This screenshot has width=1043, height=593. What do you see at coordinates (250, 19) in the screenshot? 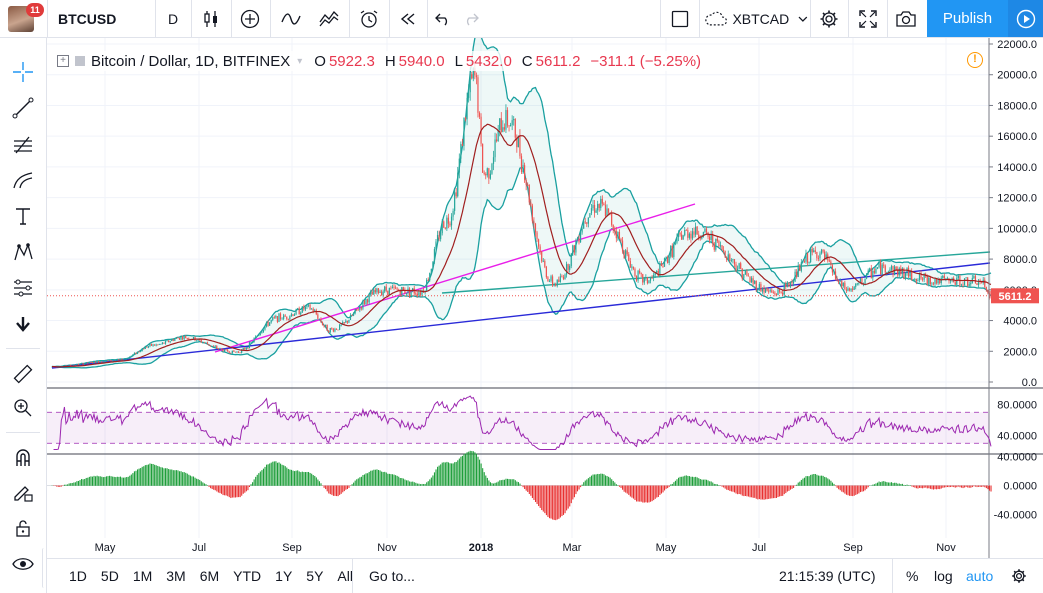
I see `compare-button` at bounding box center [250, 19].